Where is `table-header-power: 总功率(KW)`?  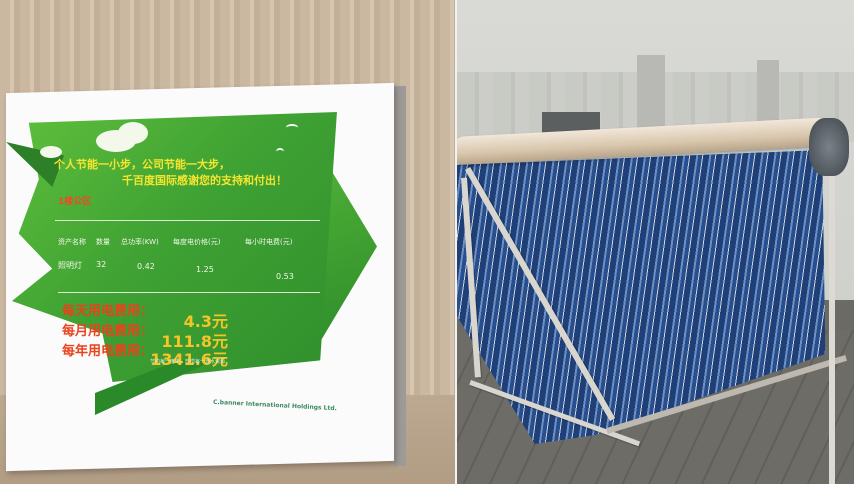 table-header-power: 总功率(KW) is located at coordinates (140, 242).